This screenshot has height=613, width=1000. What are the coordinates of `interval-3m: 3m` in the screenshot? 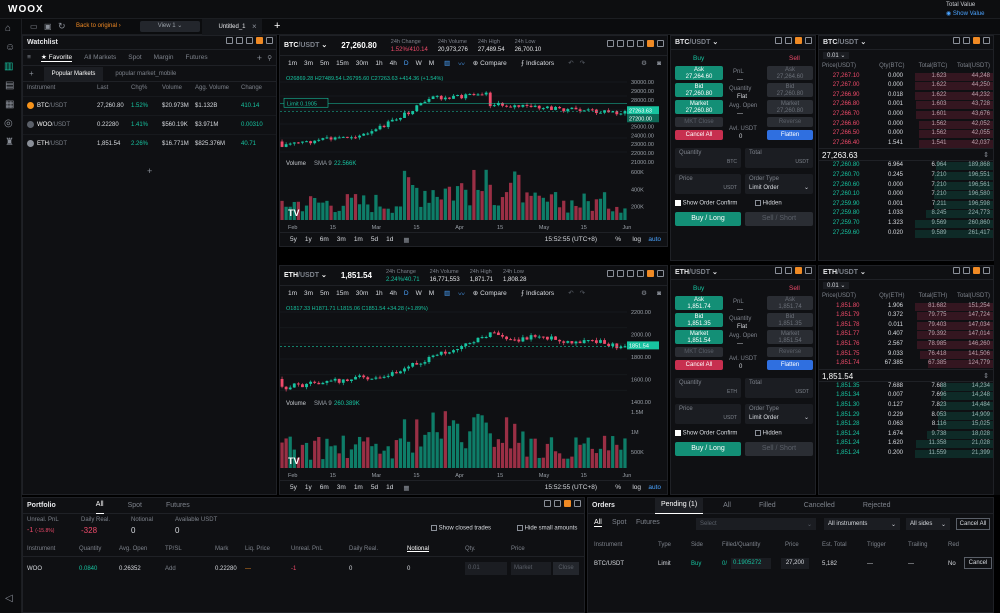 It's located at (309, 293).